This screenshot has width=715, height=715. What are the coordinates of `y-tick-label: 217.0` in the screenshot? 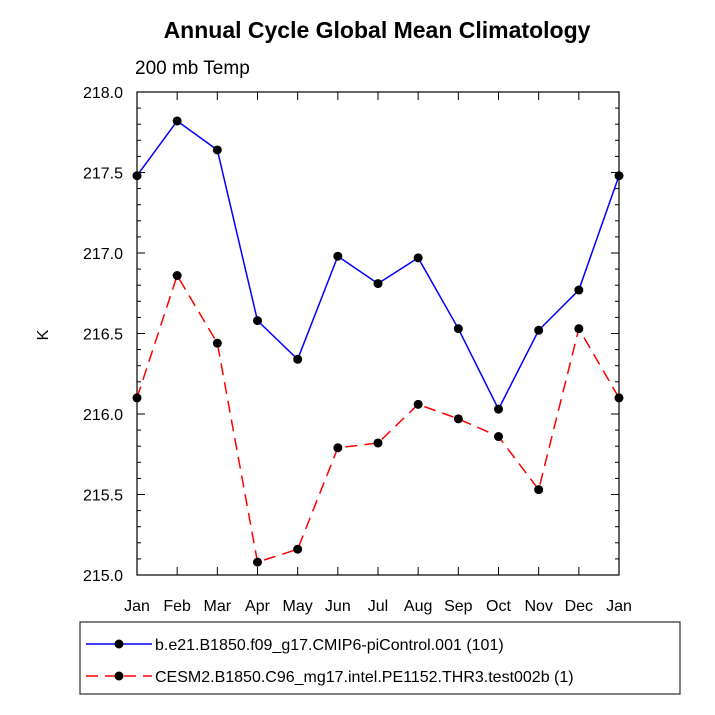 It's located at (103, 254).